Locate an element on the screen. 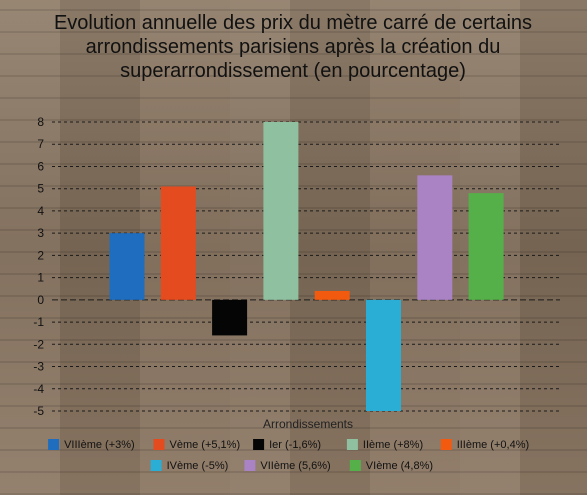 The width and height of the screenshot is (587, 495). x-axis-label: Arrondissements is located at coordinates (308, 424).